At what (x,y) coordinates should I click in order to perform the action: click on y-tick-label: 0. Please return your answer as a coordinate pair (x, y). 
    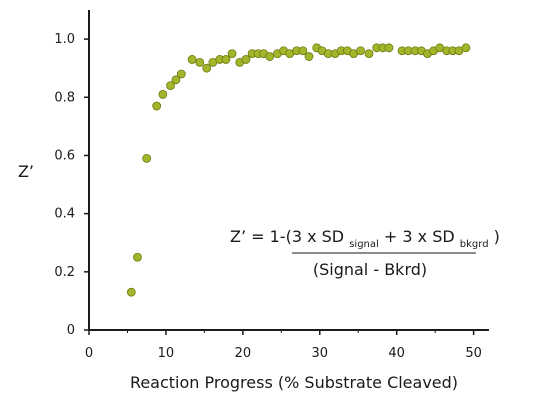
    Looking at the image, I should click on (71, 330).